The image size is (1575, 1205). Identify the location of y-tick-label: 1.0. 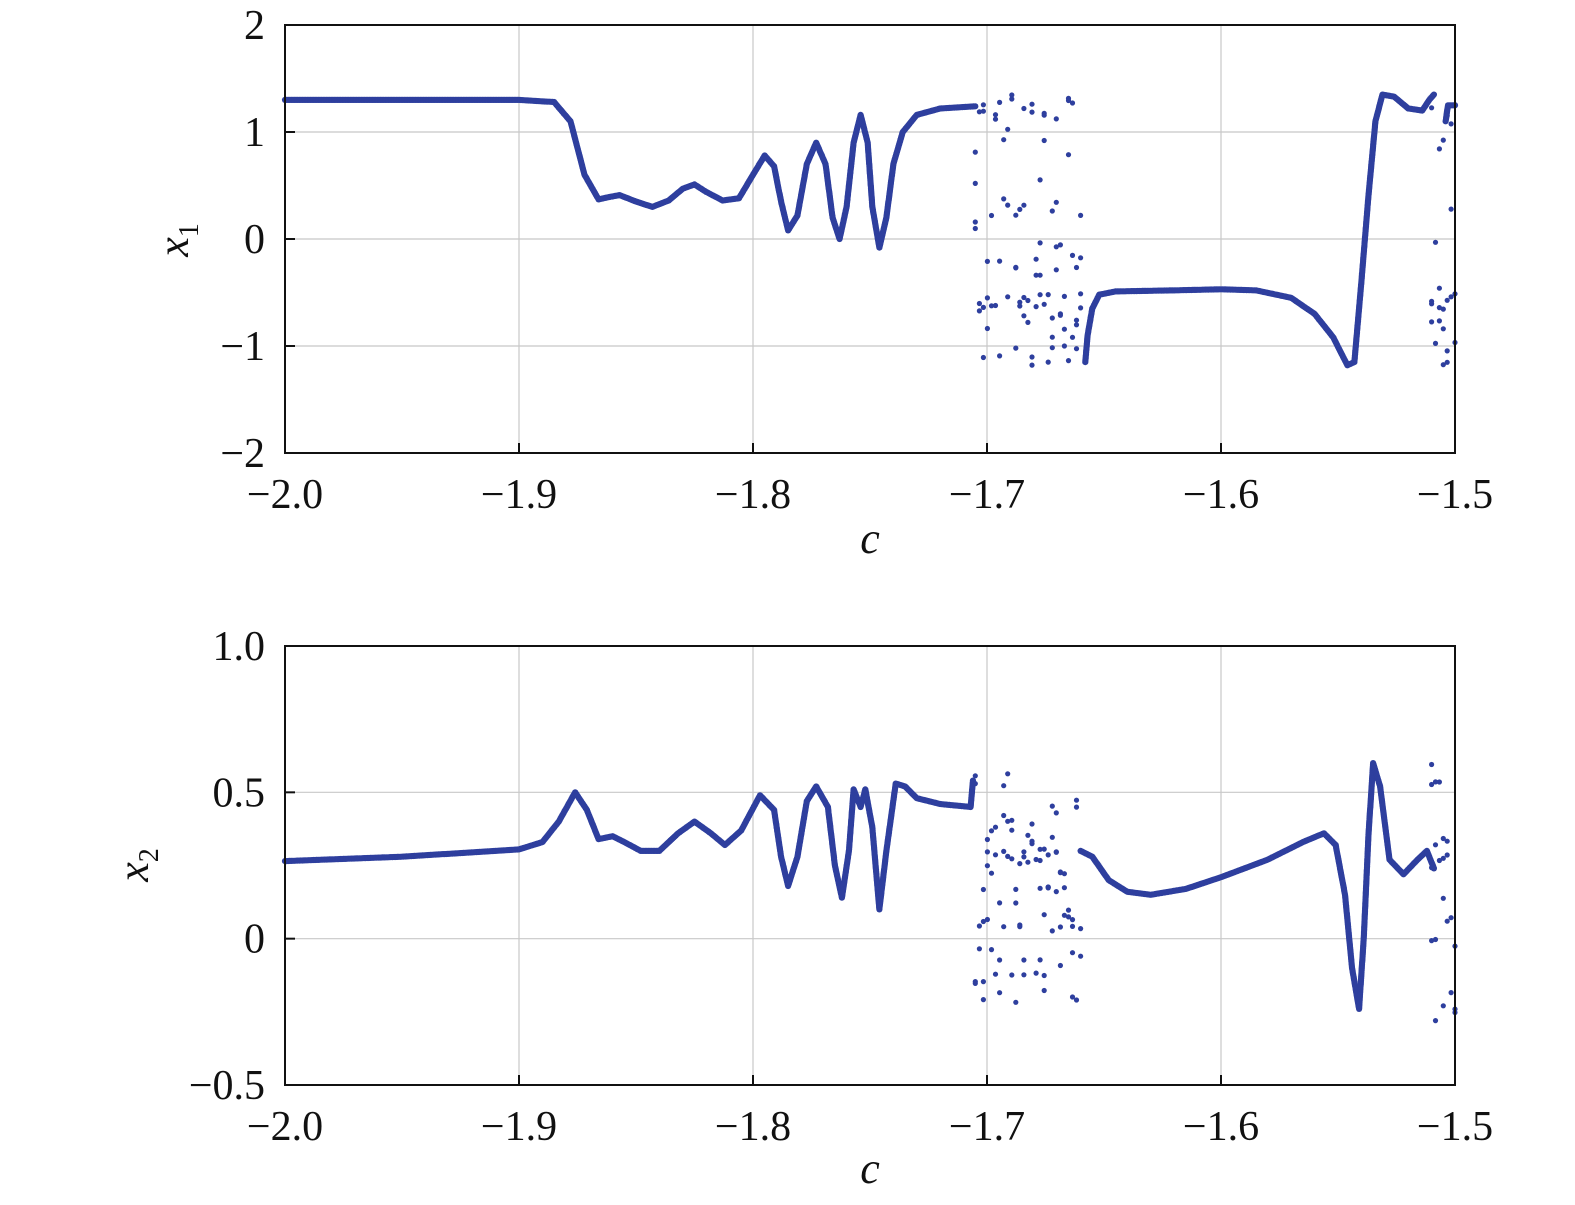
(239, 647).